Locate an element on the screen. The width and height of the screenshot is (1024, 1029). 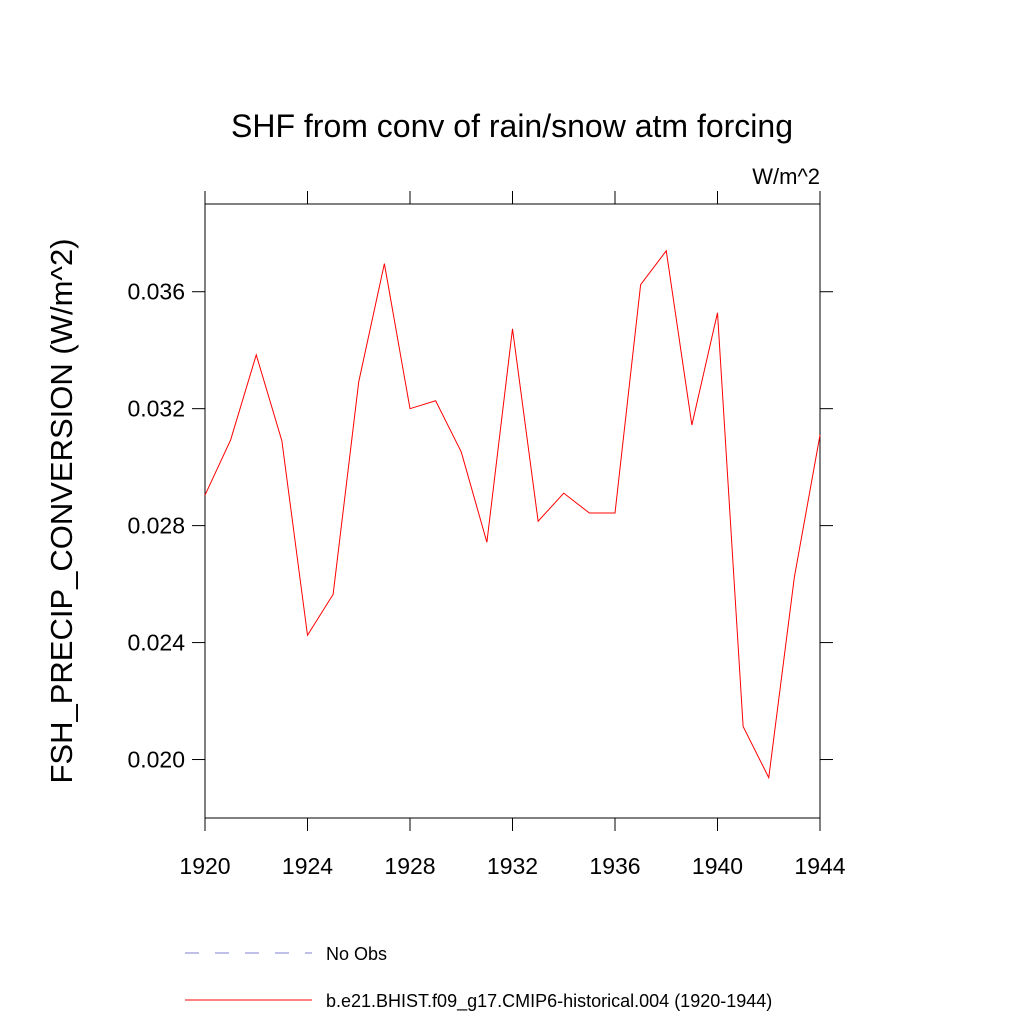
y-tick-label: 0.036 is located at coordinates (156, 292).